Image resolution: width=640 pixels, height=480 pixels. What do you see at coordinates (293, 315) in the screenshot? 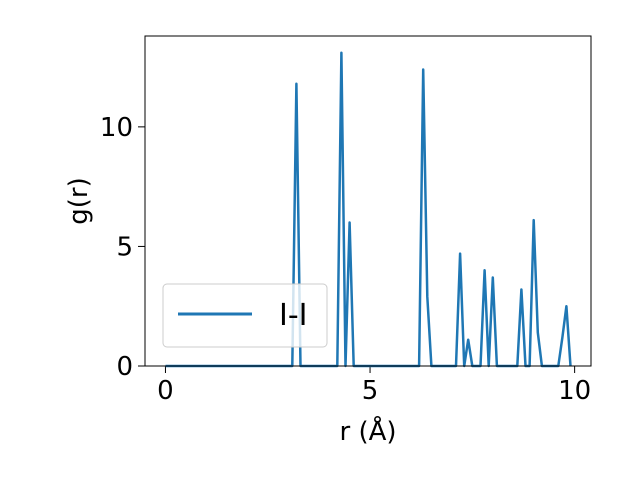
I see `legend-label: I-I` at bounding box center [293, 315].